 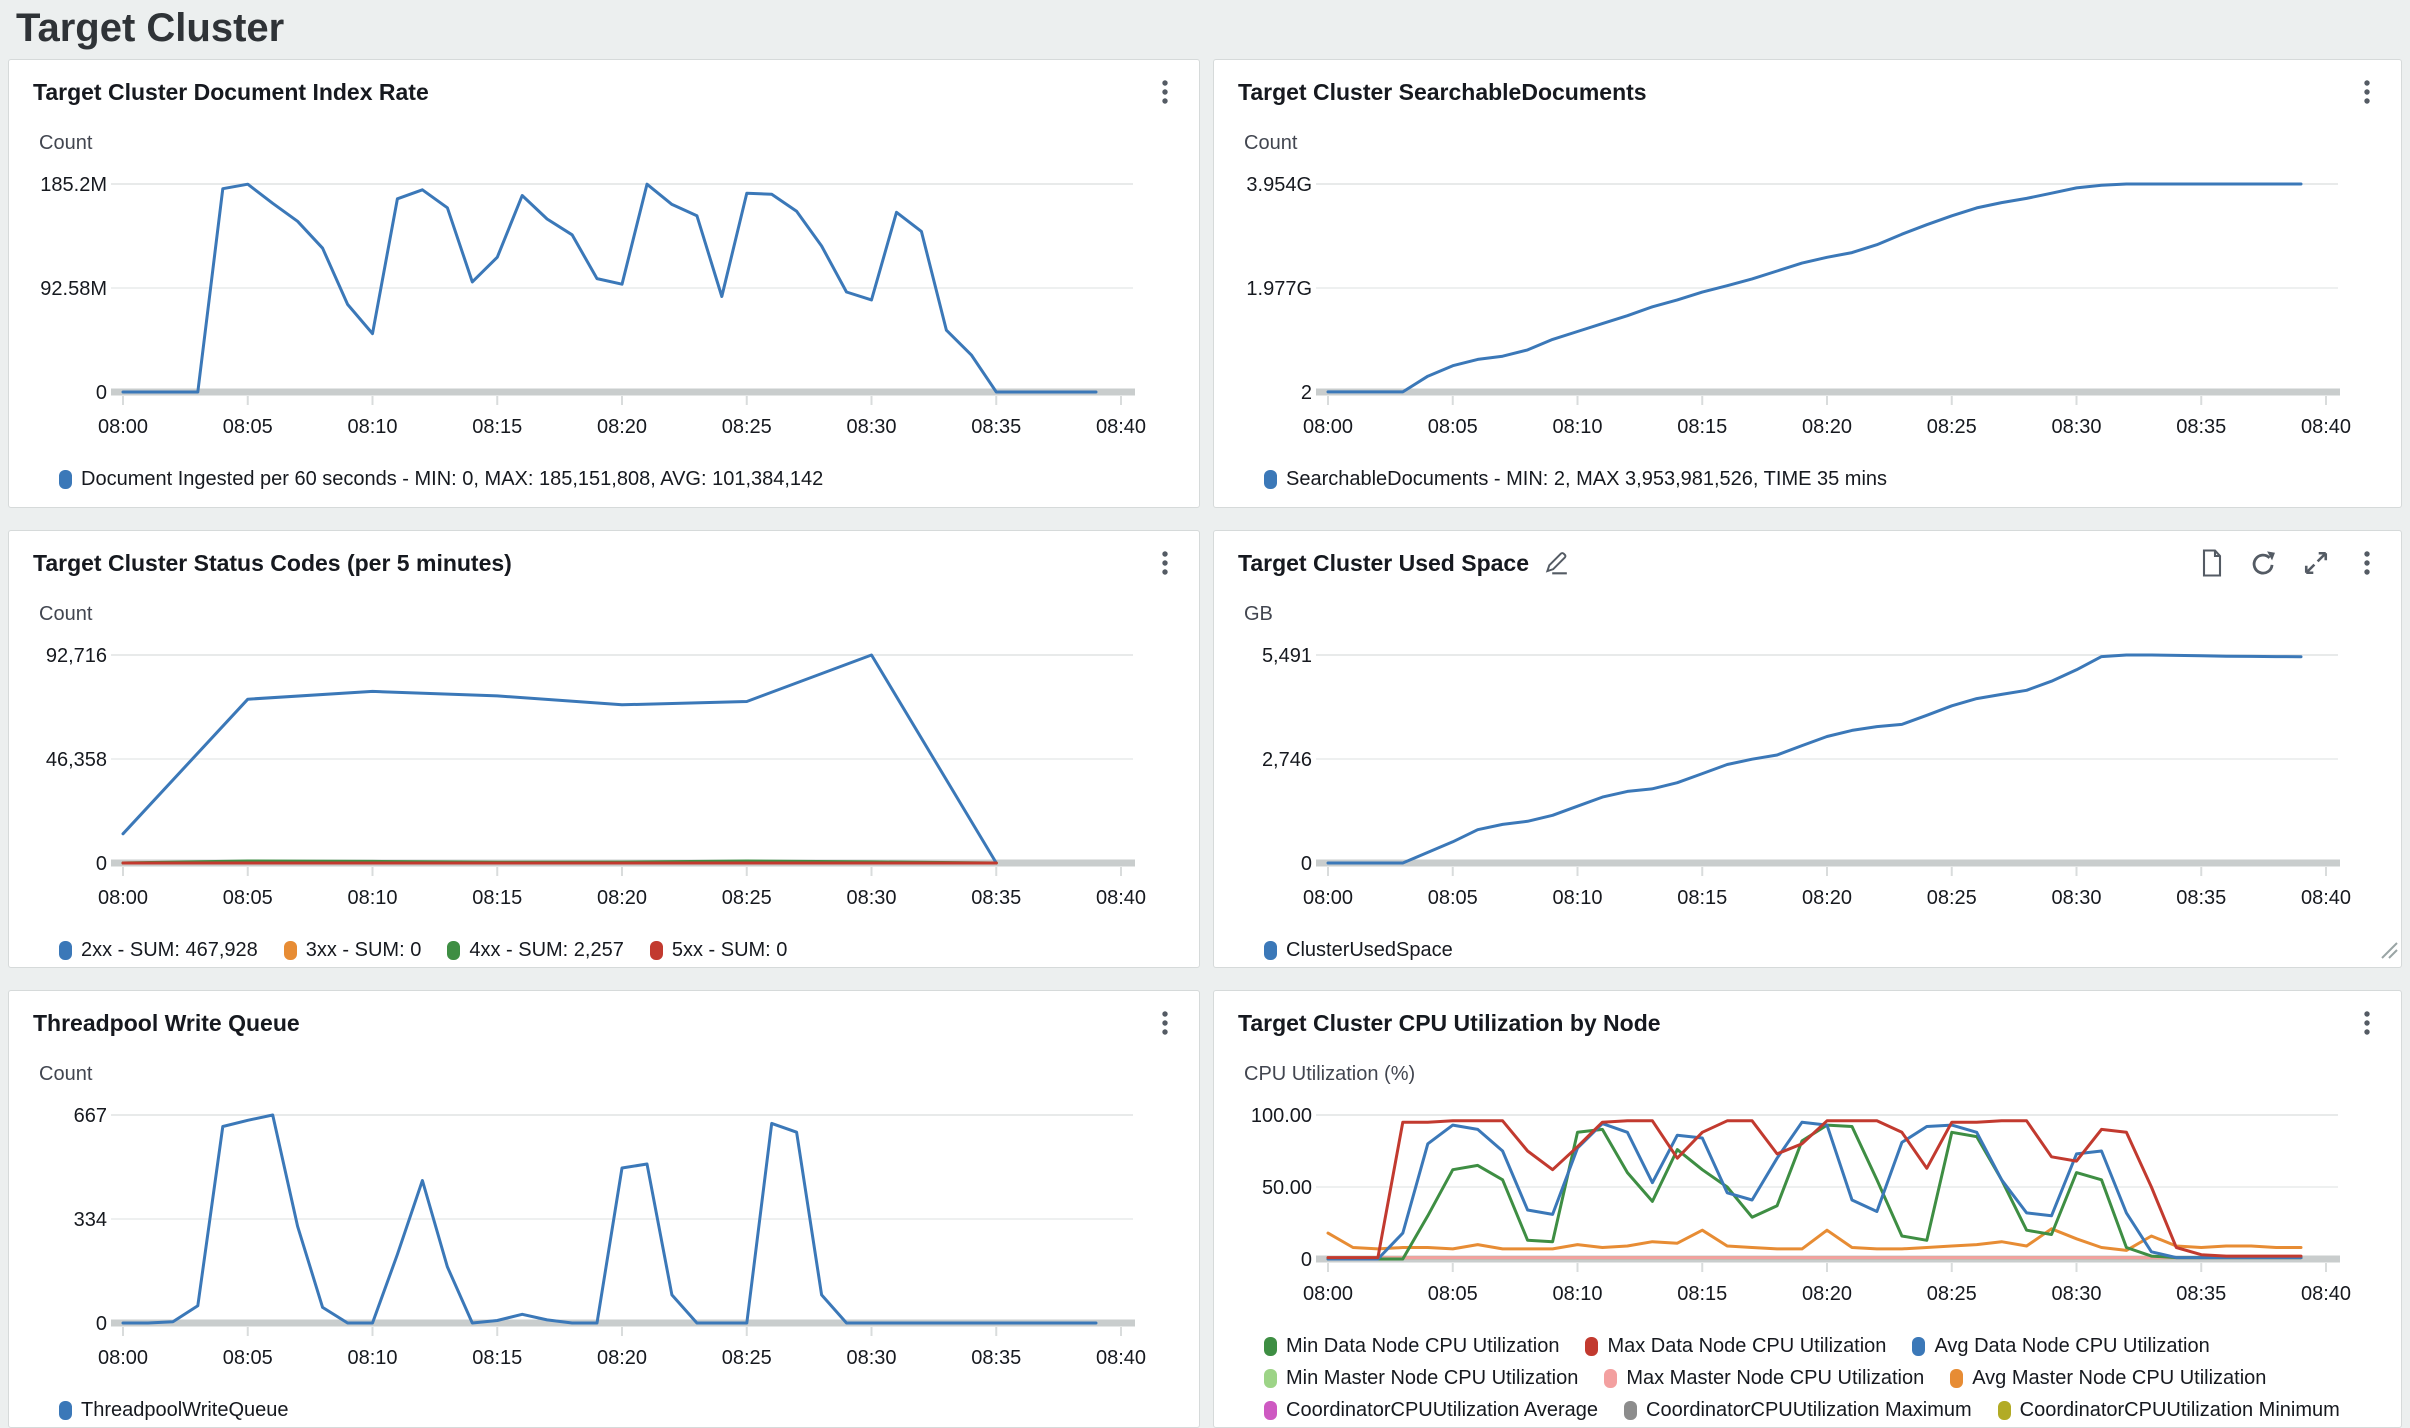 I want to click on legend-item: Max Data Node CPU Utilization, so click(x=1735, y=1346).